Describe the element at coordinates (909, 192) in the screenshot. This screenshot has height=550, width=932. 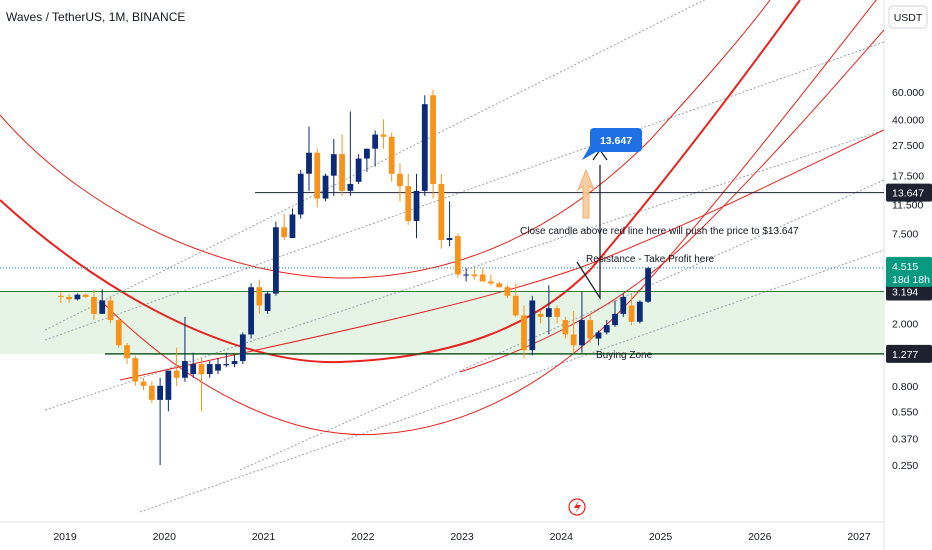
I see `target-axis-tag: 13.647` at that location.